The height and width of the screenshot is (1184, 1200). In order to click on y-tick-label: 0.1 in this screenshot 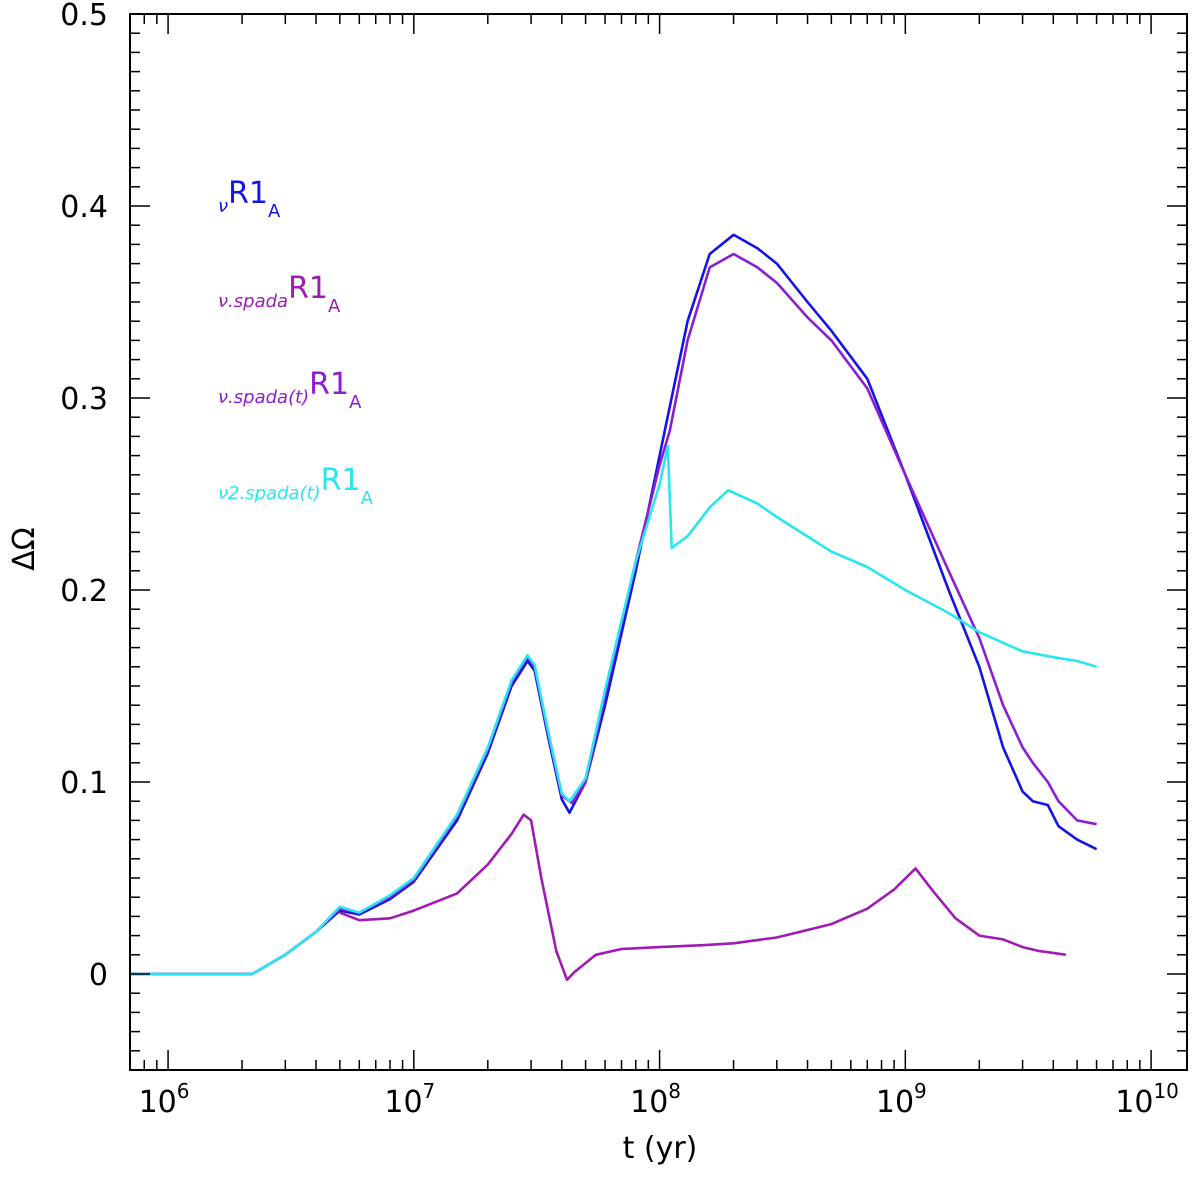, I will do `click(84, 783)`.